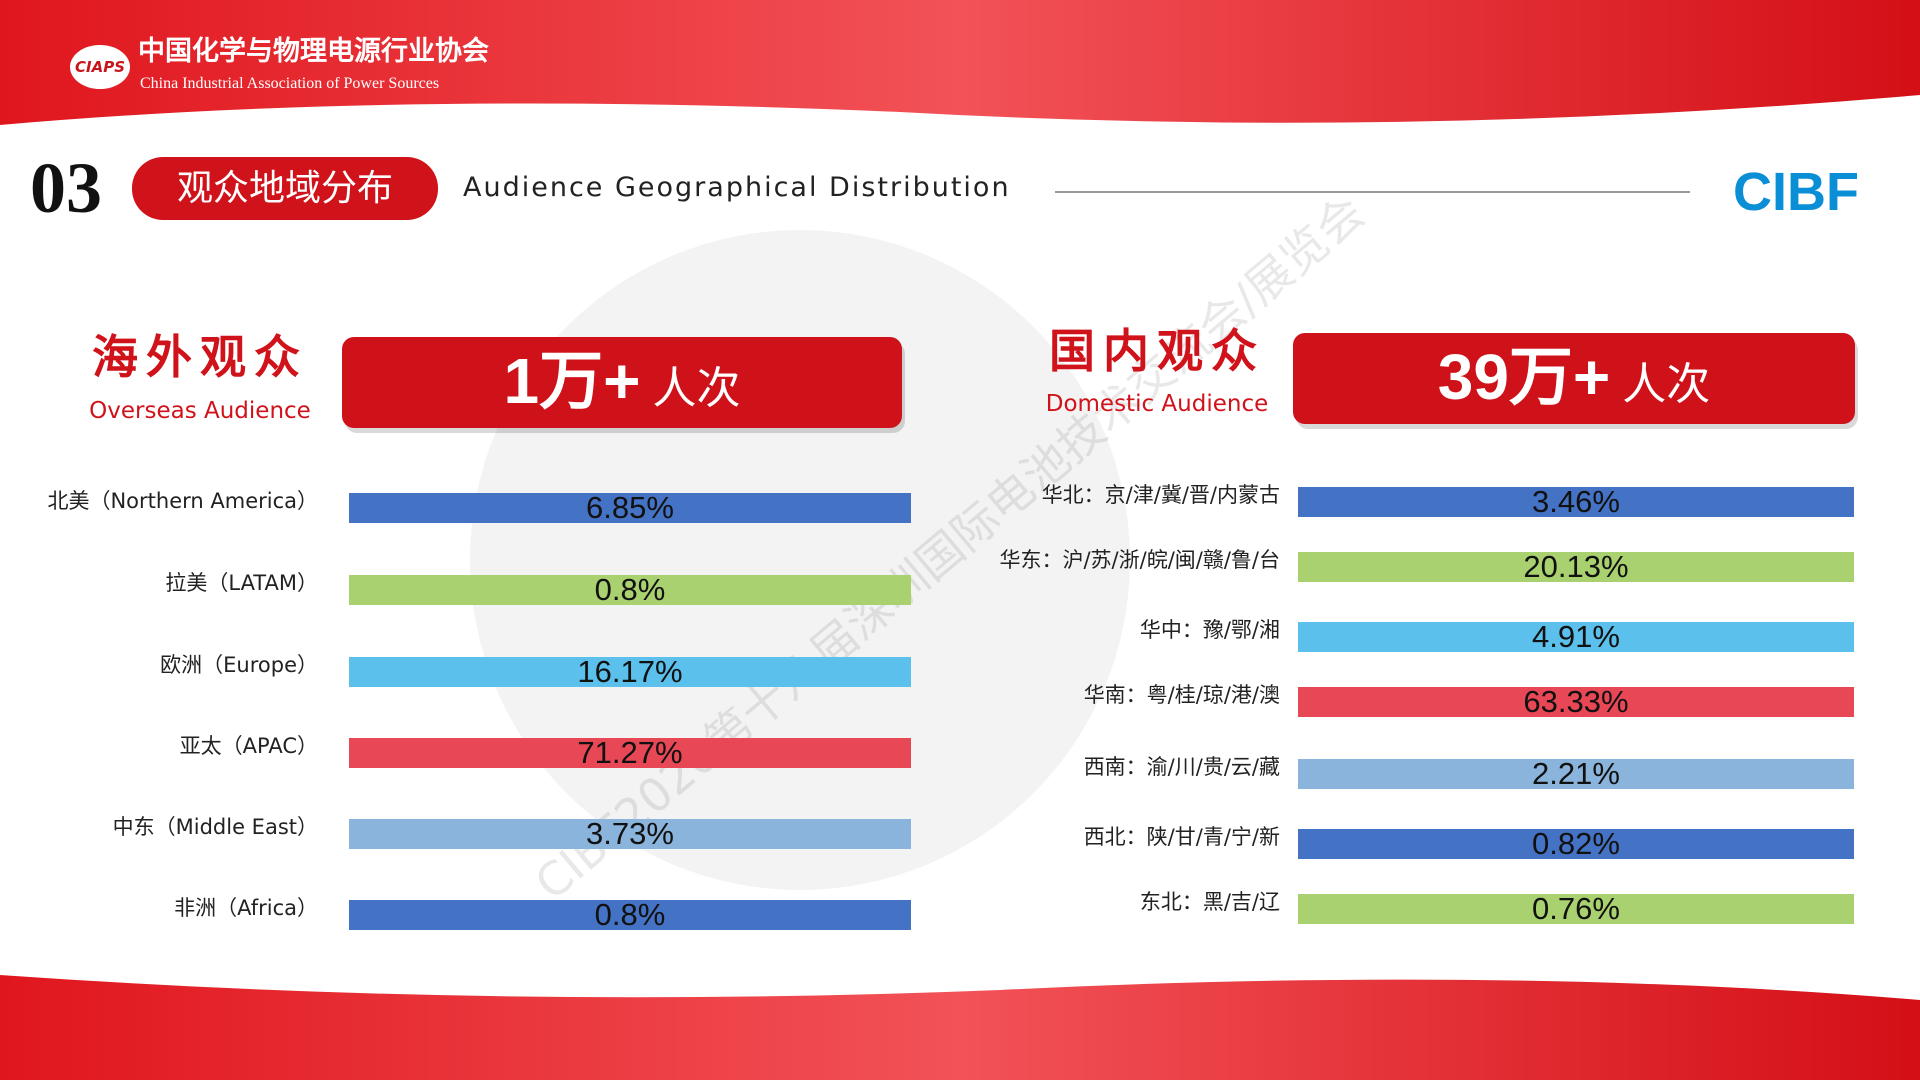  Describe the element at coordinates (1210, 630) in the screenshot. I see `region-label: 华中：豫/鄂/湘` at that location.